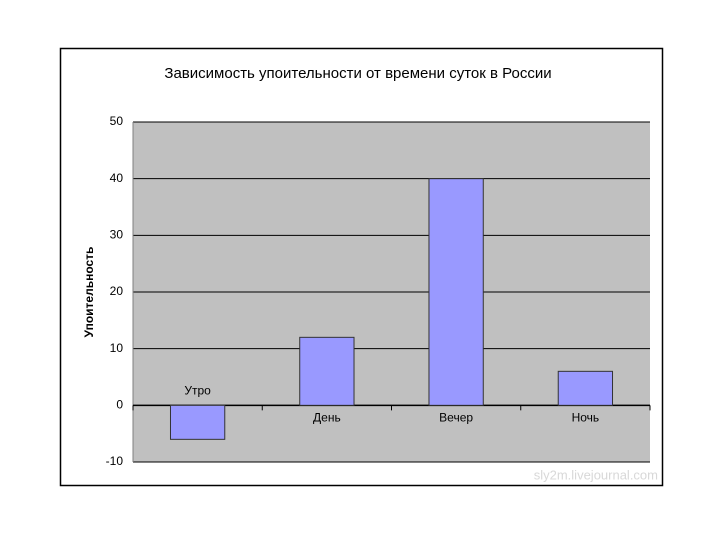  What do you see at coordinates (596, 474) in the screenshot?
I see `watermark: sly2m.livejournal.com` at bounding box center [596, 474].